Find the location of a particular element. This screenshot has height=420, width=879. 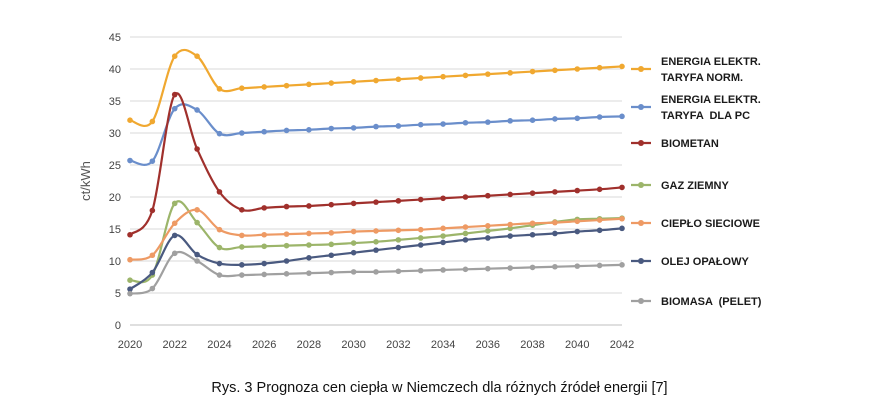

legend-label: BIOMASA (PELET) is located at coordinates (711, 302).